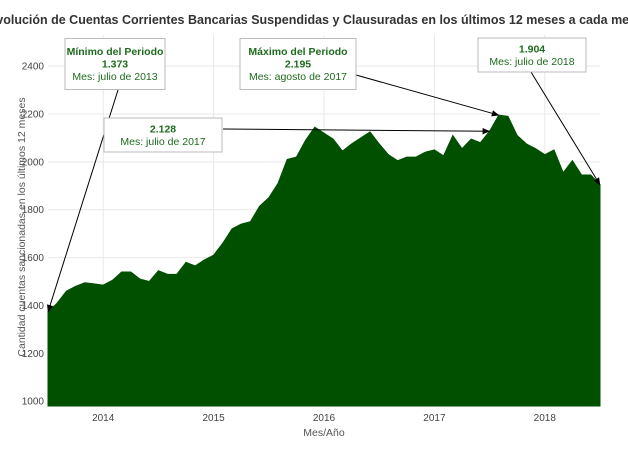  What do you see at coordinates (33, 114) in the screenshot?
I see `y-tick-label: 2200` at bounding box center [33, 114].